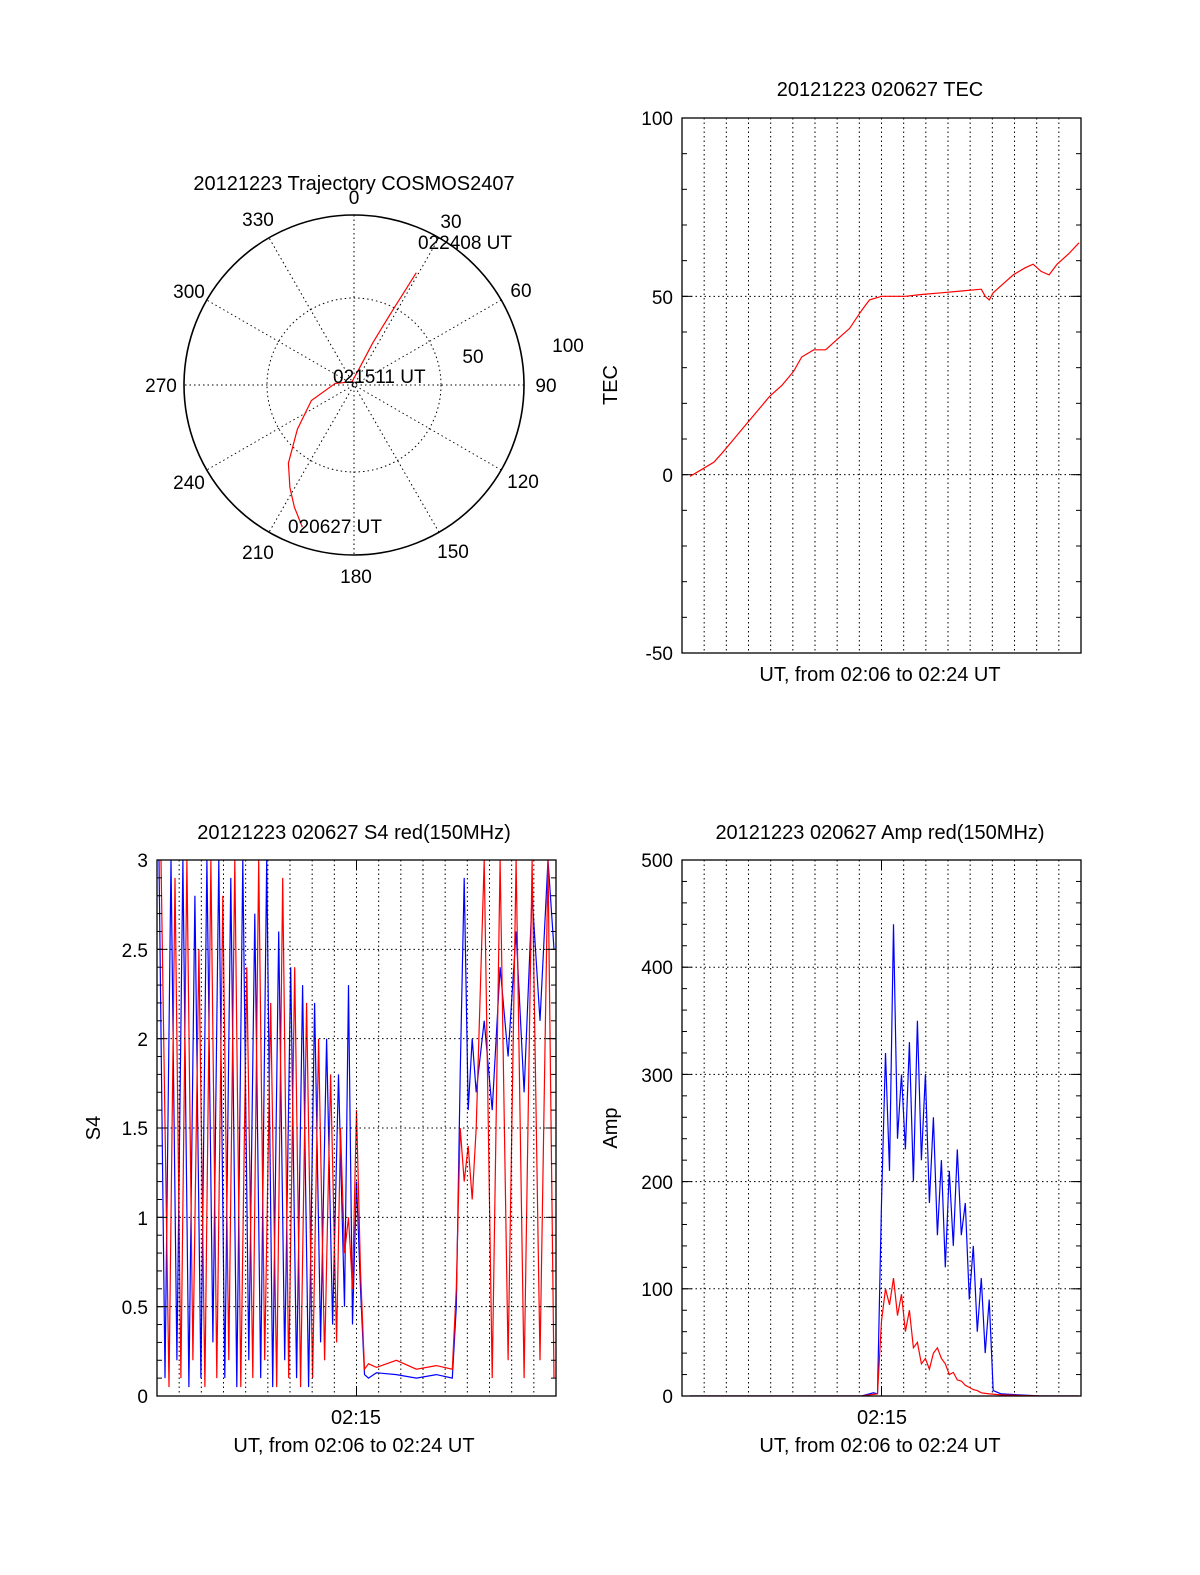 The width and height of the screenshot is (1200, 1575). Describe the element at coordinates (659, 654) in the screenshot. I see `tec-ytick-label: -50` at that location.